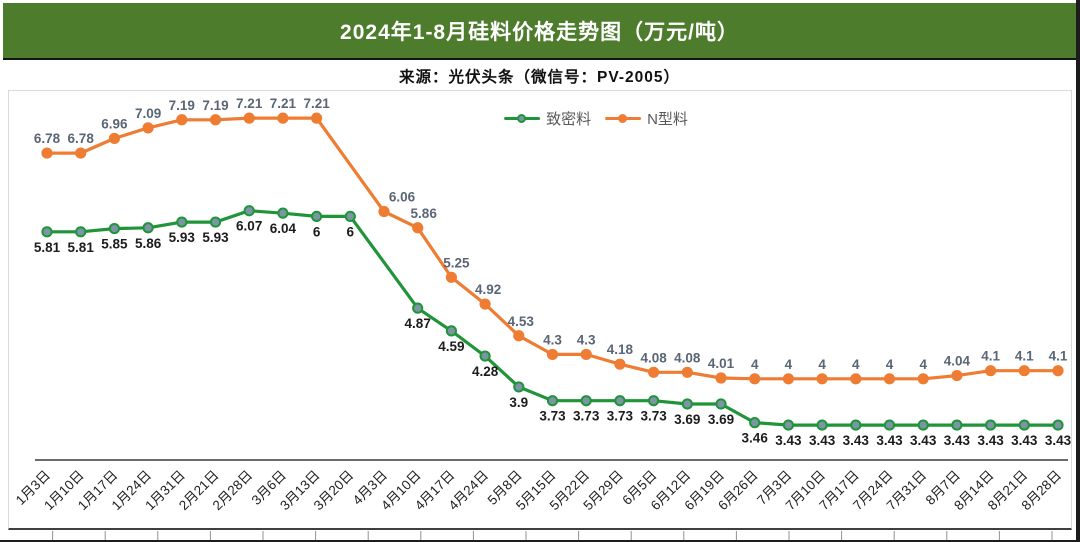  What do you see at coordinates (667, 119) in the screenshot?
I see `legend-label: N型料` at bounding box center [667, 119].